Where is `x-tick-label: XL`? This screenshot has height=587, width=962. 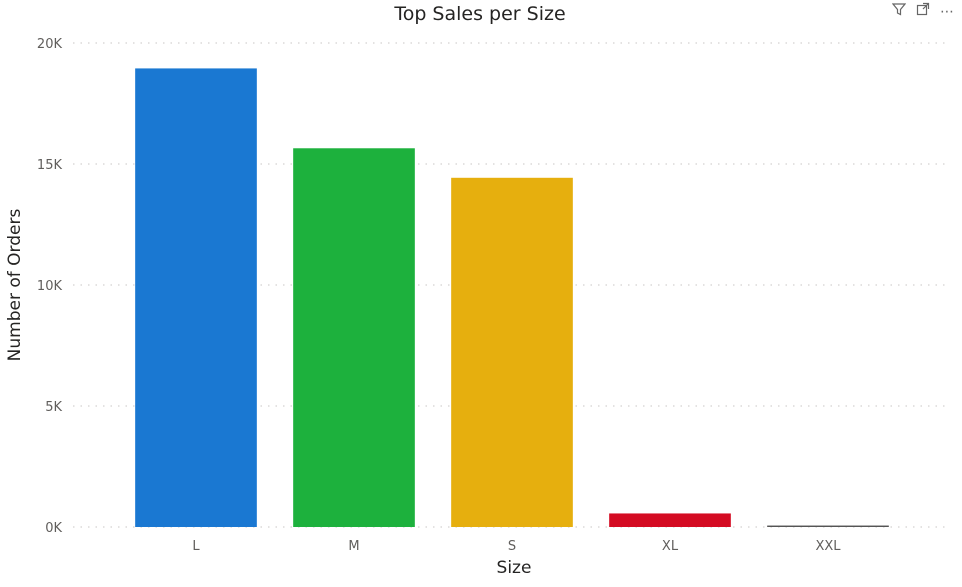
x-tick-label: XL is located at coordinates (670, 546).